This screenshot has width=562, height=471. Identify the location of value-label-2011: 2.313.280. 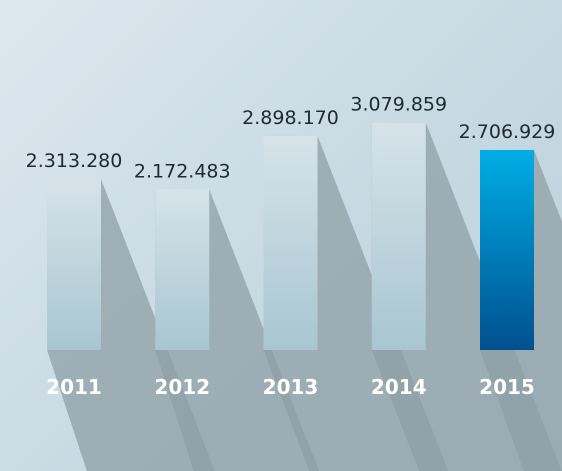
(74, 161).